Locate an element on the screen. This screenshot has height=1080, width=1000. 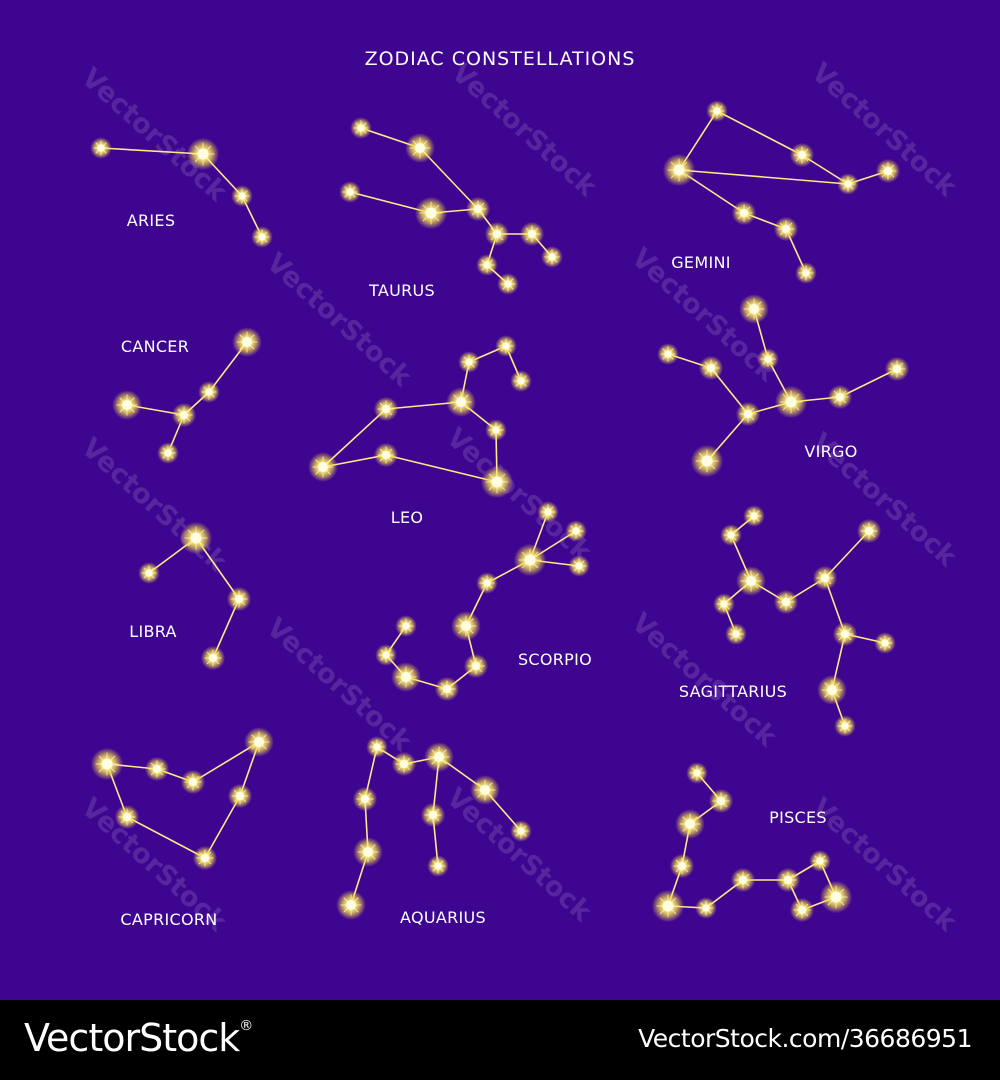
label-capricorn: CAPRICORN is located at coordinates (169, 919).